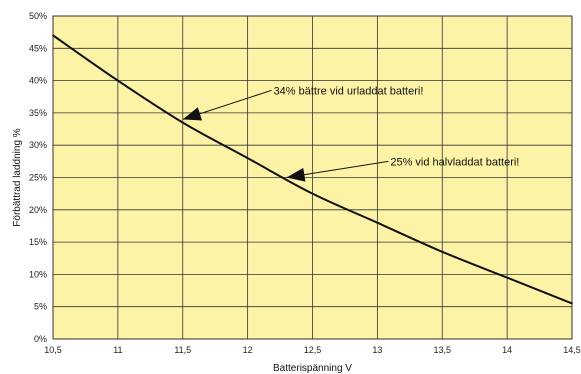  Describe the element at coordinates (454, 162) in the screenshot. I see `annotation-text: 25% vid halvladdat batteri!` at that location.